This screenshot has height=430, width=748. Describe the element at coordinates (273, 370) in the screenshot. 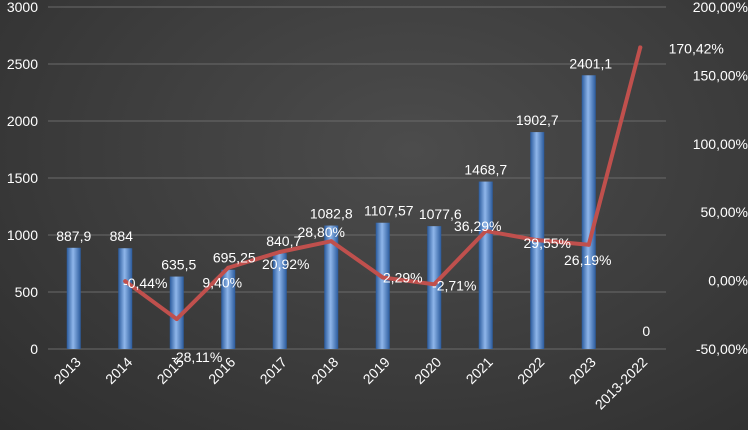

I see `x-tick-label: 2017` at that location.